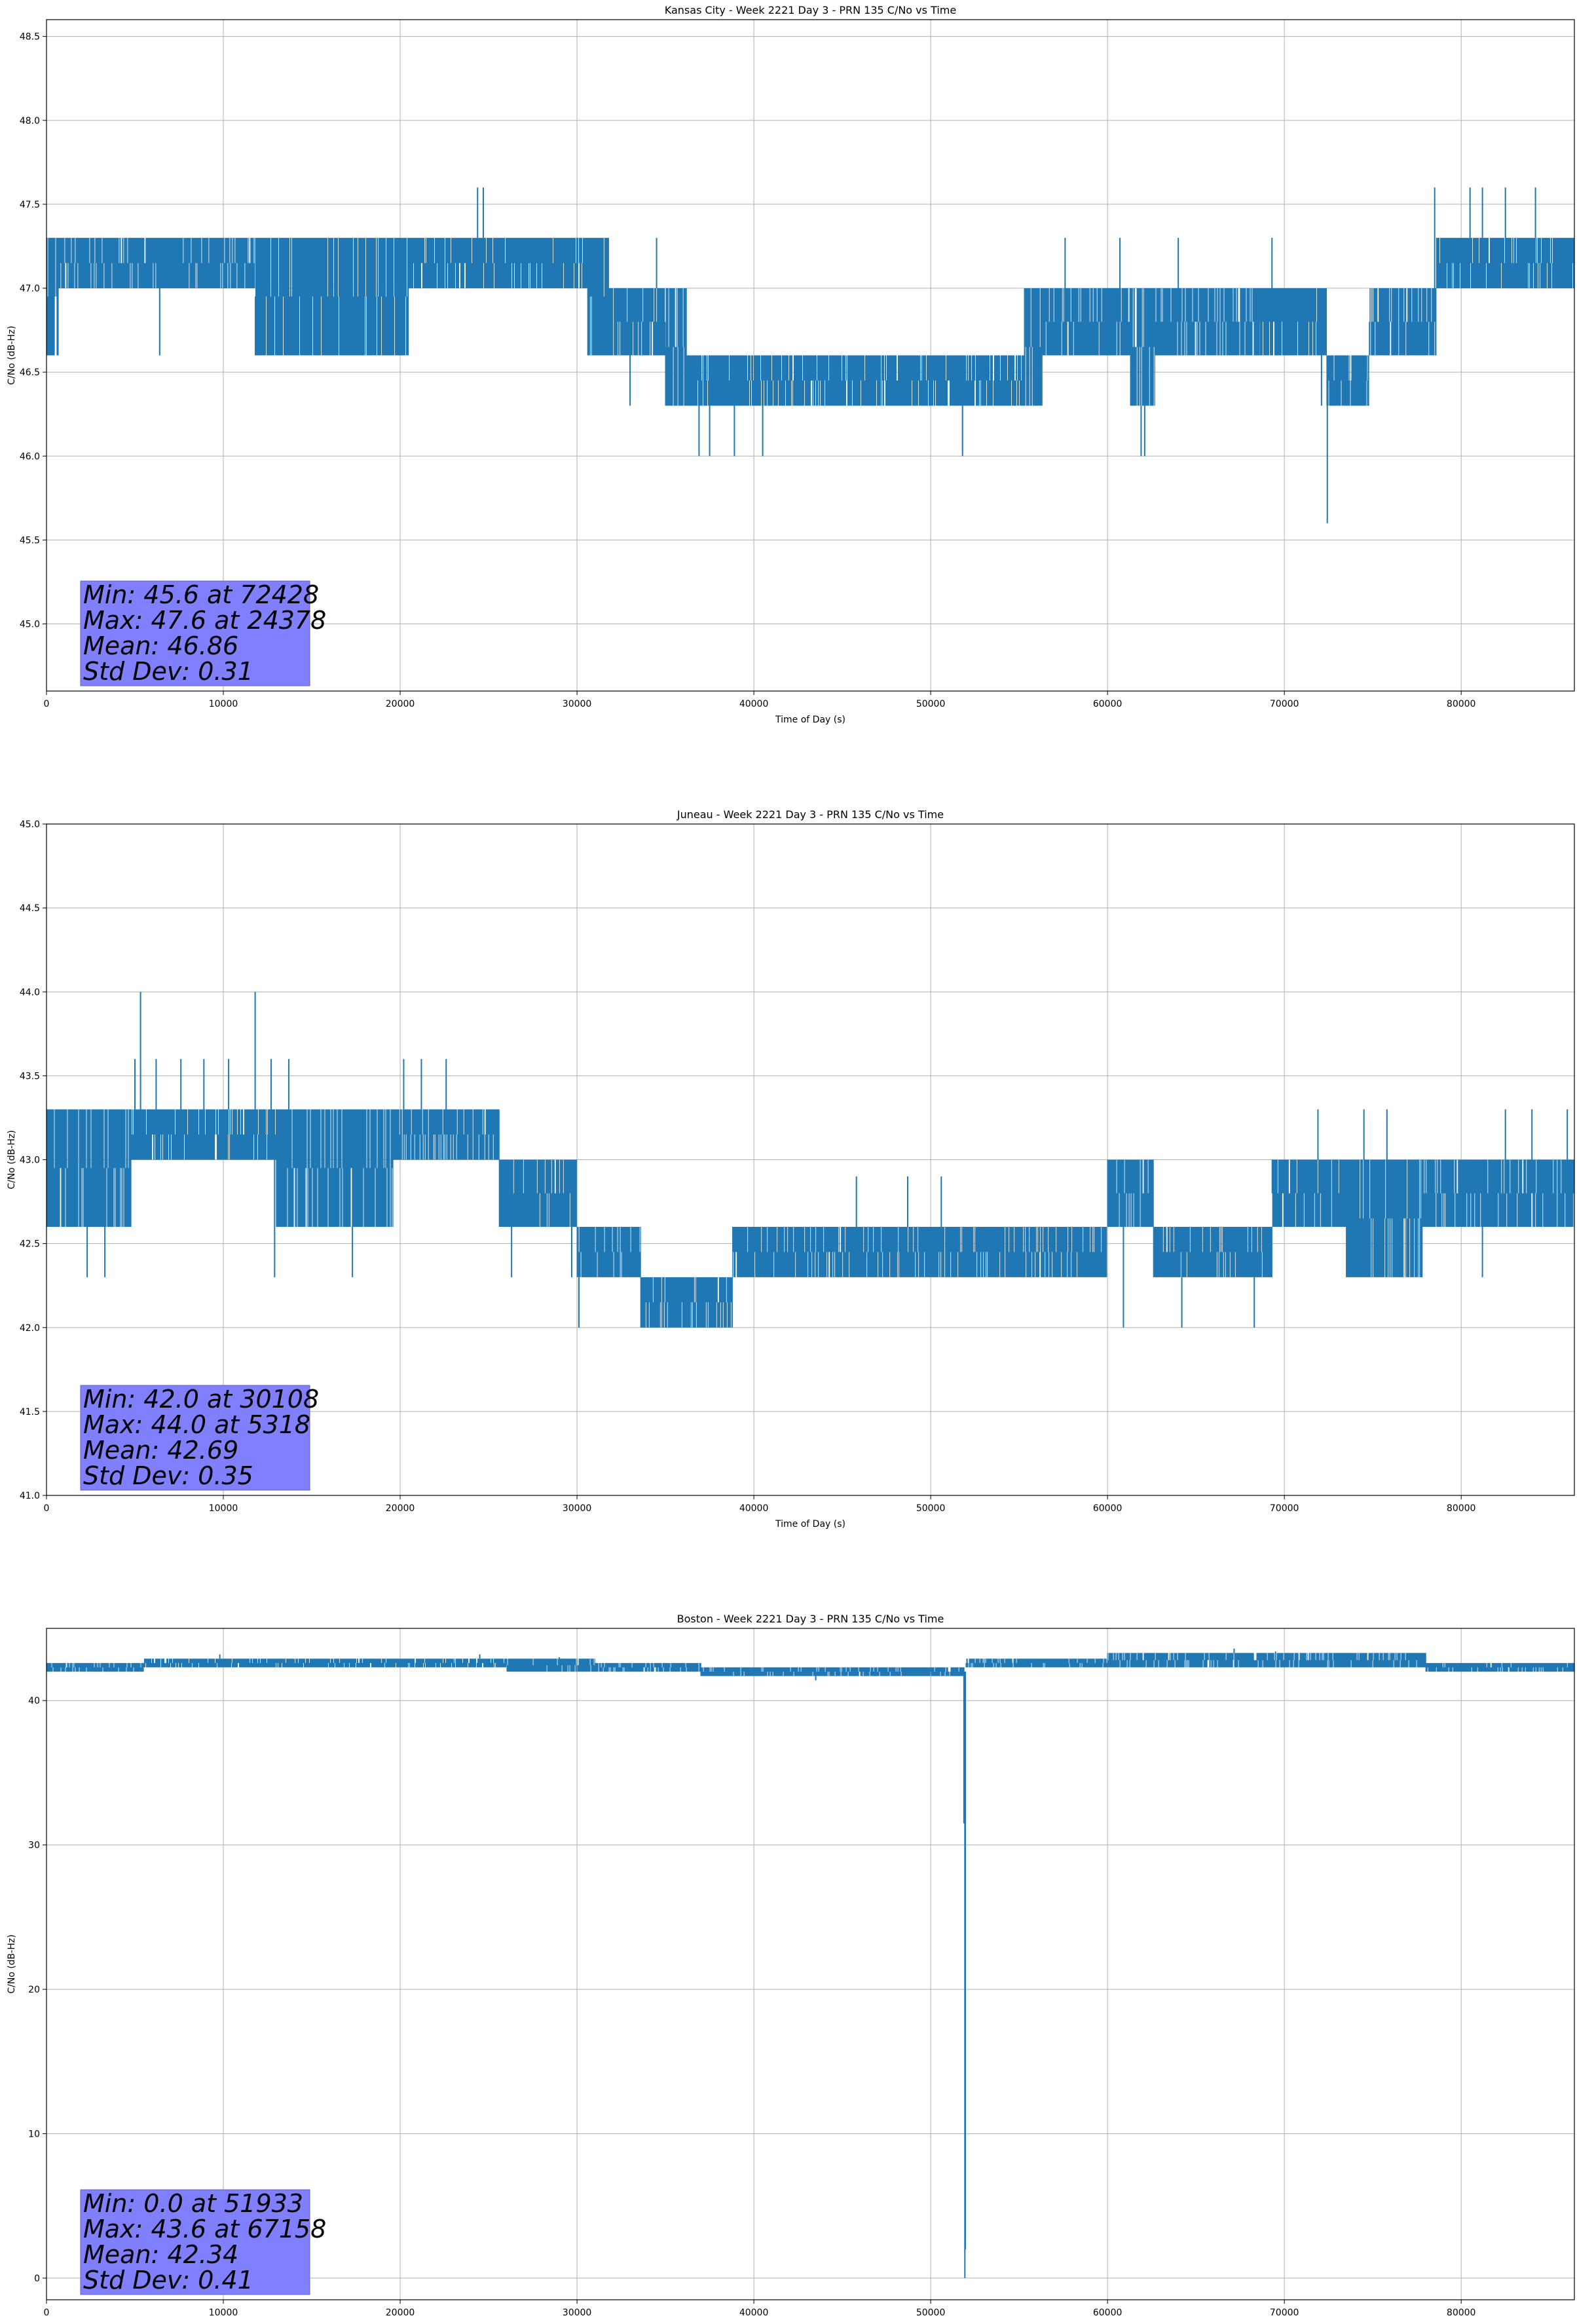  I want to click on stats-line: Max: 47.6 at 24378, so click(204, 620).